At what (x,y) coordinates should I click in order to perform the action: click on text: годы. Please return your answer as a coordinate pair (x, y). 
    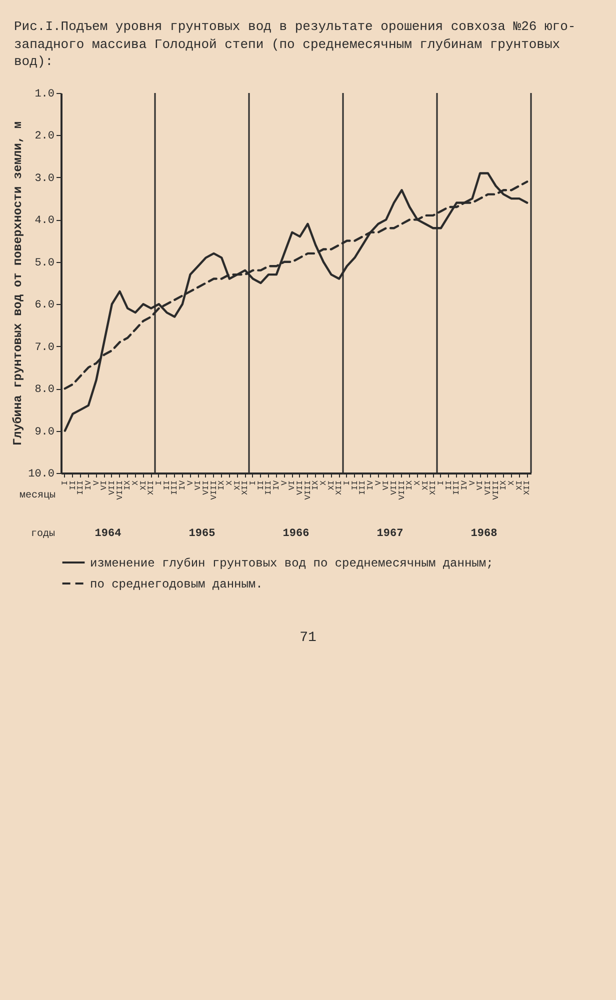
    Looking at the image, I should click on (42, 534).